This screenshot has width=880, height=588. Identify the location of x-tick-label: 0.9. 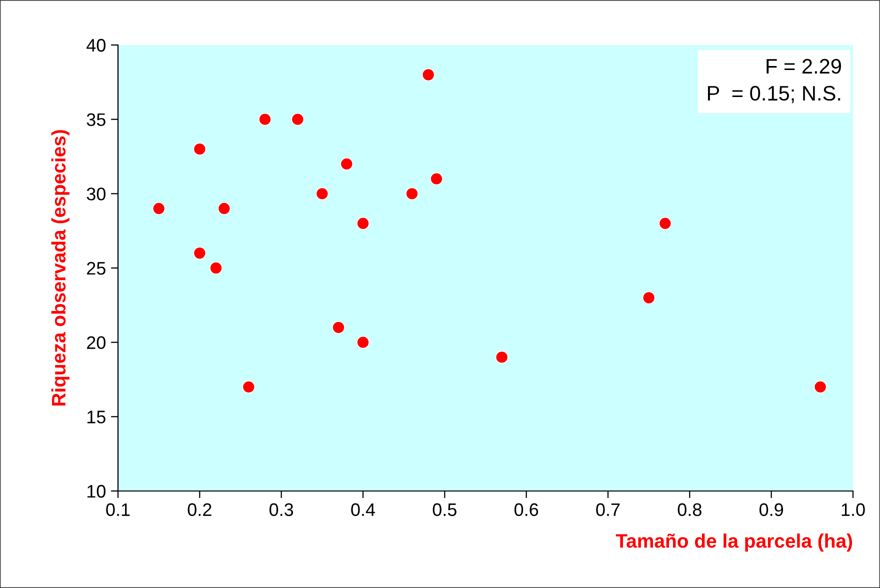
(771, 509).